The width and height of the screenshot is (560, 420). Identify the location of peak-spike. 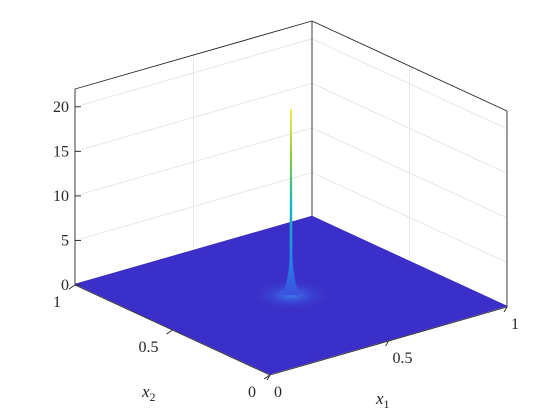
(291, 202).